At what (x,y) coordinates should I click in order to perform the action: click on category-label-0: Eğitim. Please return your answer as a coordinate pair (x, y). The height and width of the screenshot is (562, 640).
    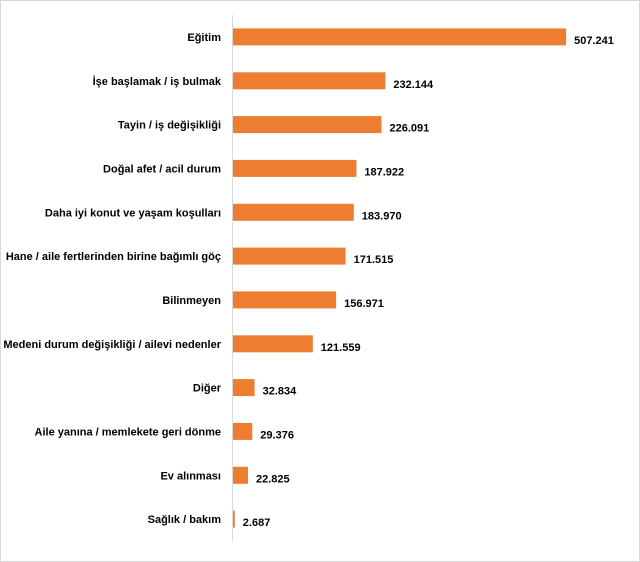
    Looking at the image, I should click on (204, 38).